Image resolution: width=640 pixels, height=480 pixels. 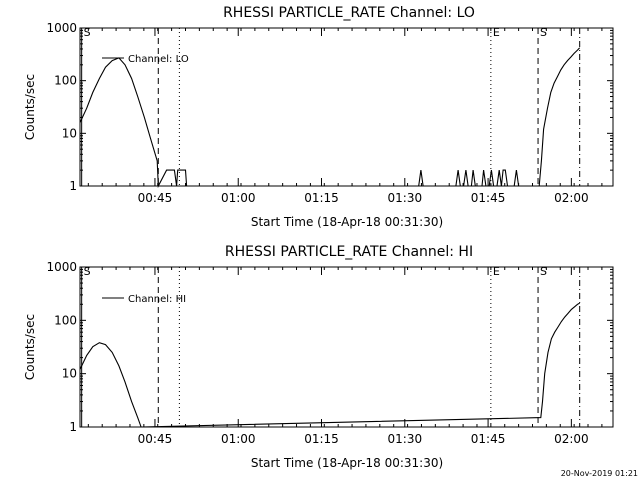 I want to click on hi-xtick-label: 01:00, so click(x=238, y=439).